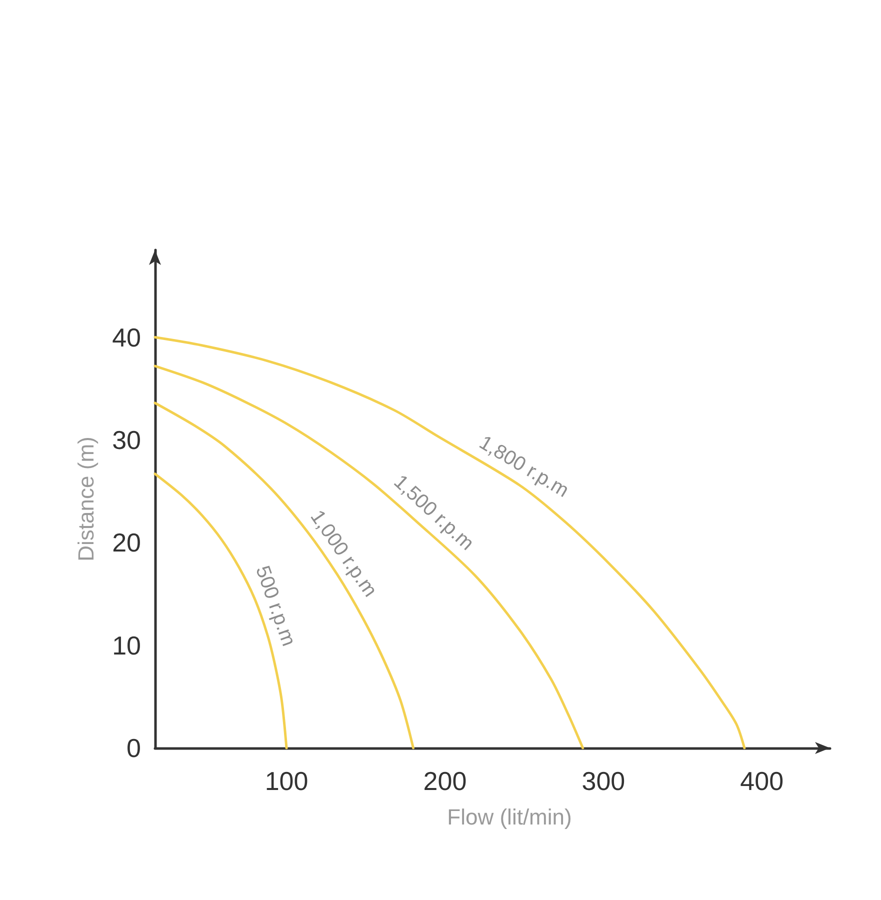 Image resolution: width=881 pixels, height=900 pixels. What do you see at coordinates (604, 781) in the screenshot?
I see `x-tick-label: 300` at bounding box center [604, 781].